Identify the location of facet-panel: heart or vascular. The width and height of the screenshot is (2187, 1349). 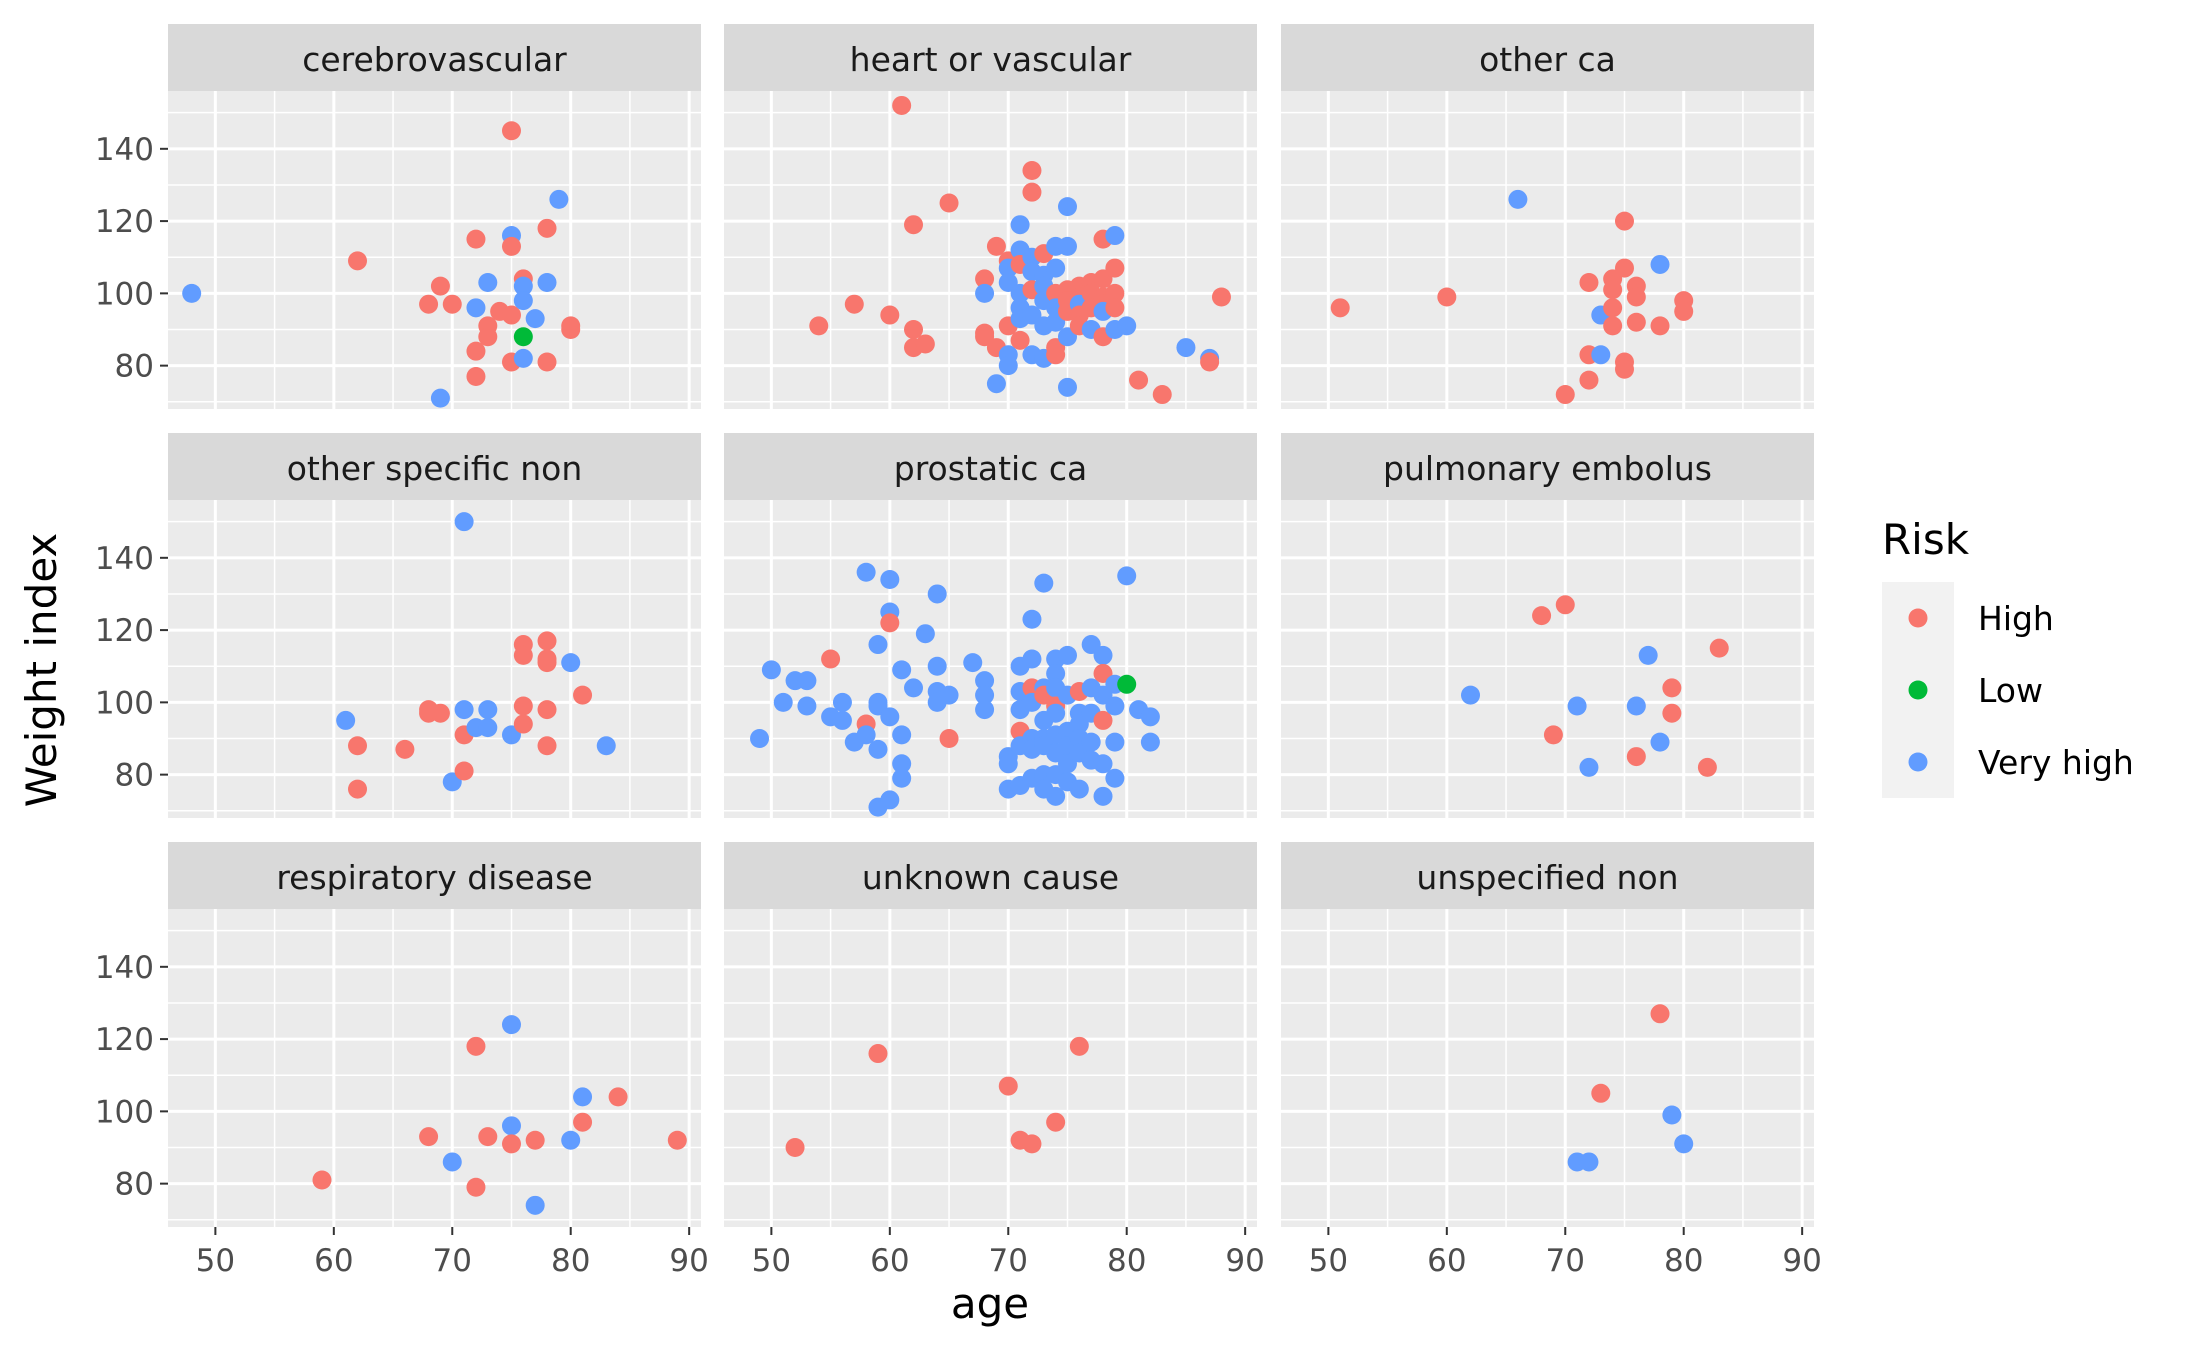
(990, 216).